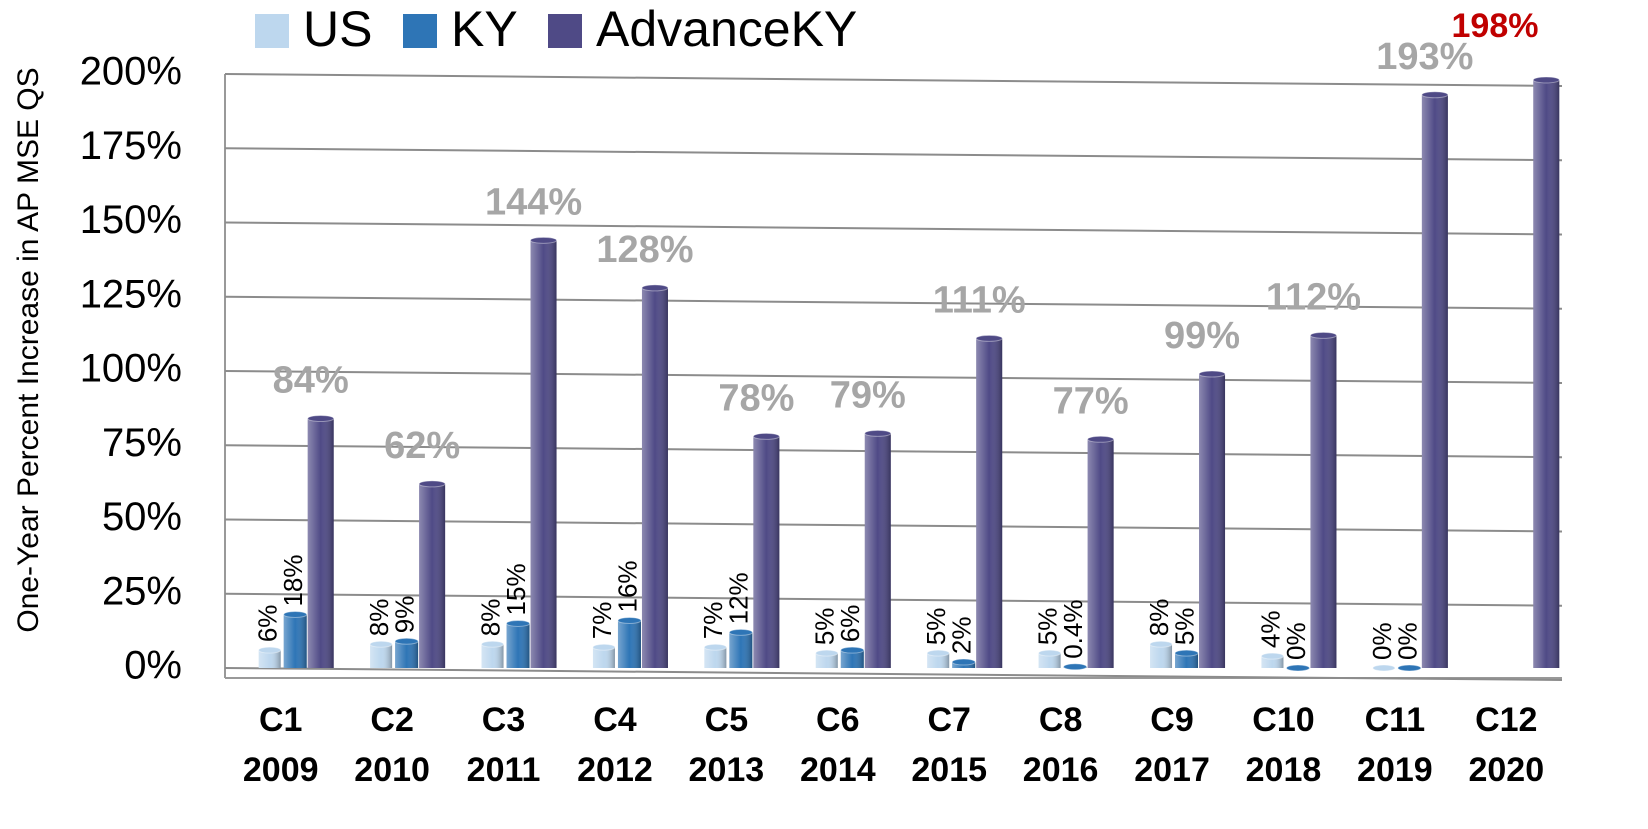 This screenshot has width=1648, height=829. I want to click on x-tick-label-group: C7 2015, so click(949, 745).